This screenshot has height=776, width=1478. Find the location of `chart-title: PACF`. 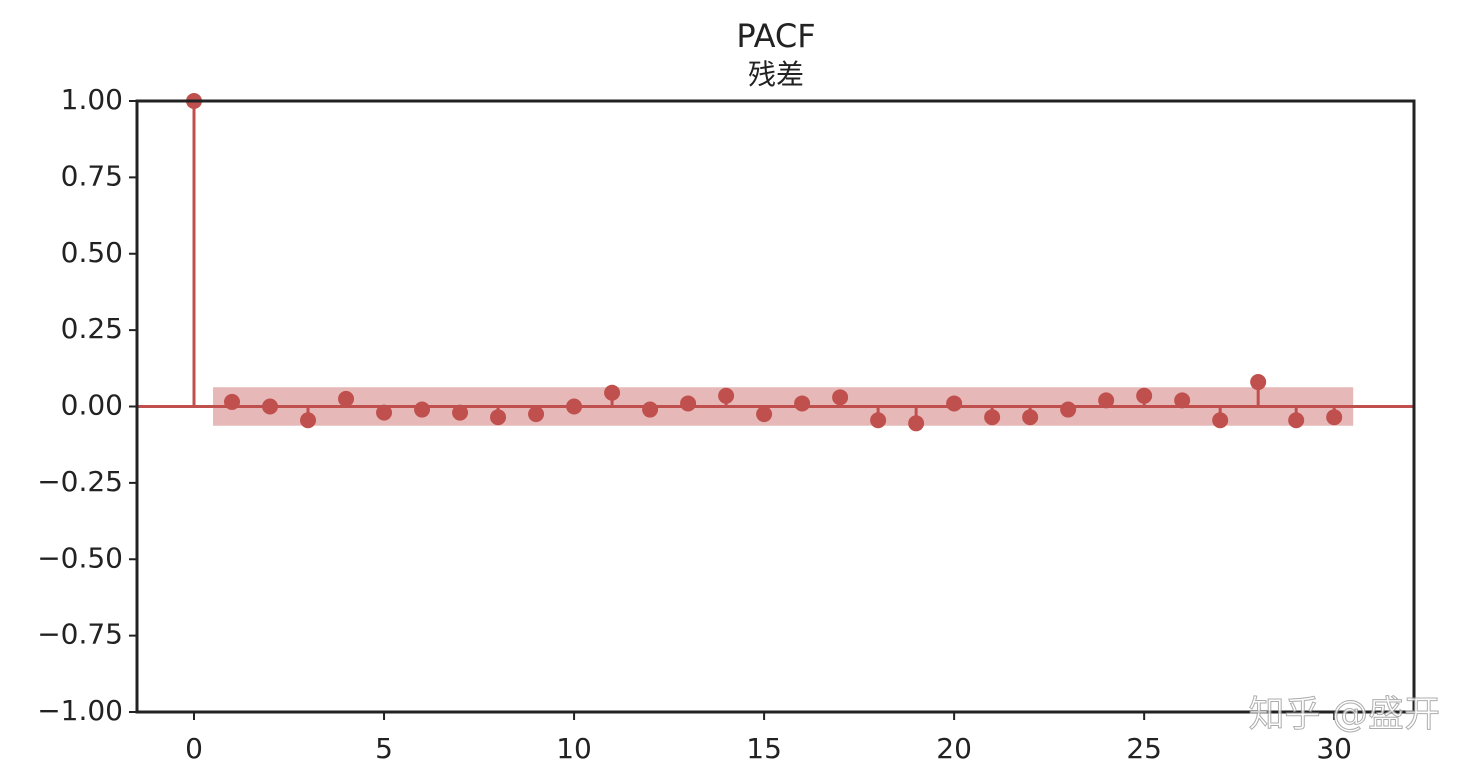

chart-title: PACF is located at coordinates (775, 36).